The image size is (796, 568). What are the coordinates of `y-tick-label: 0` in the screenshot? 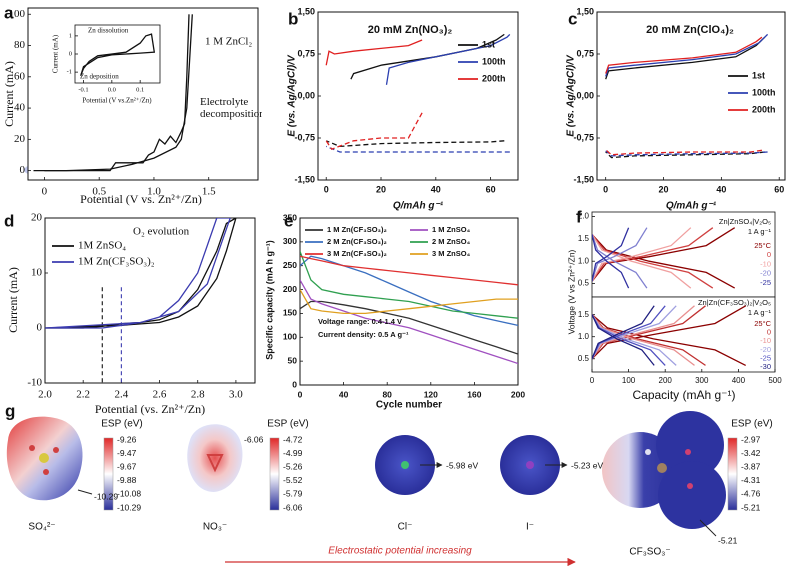 It's located at (40, 328).